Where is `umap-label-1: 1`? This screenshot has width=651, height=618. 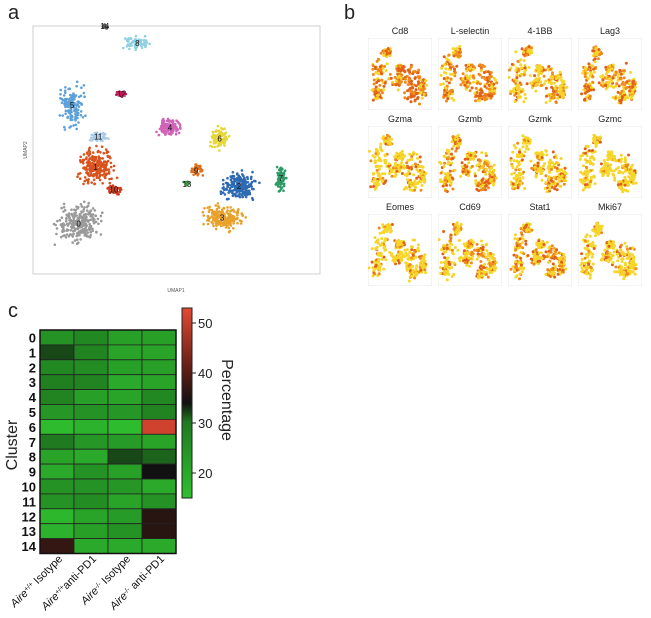 umap-label-1: 1 is located at coordinates (95, 167).